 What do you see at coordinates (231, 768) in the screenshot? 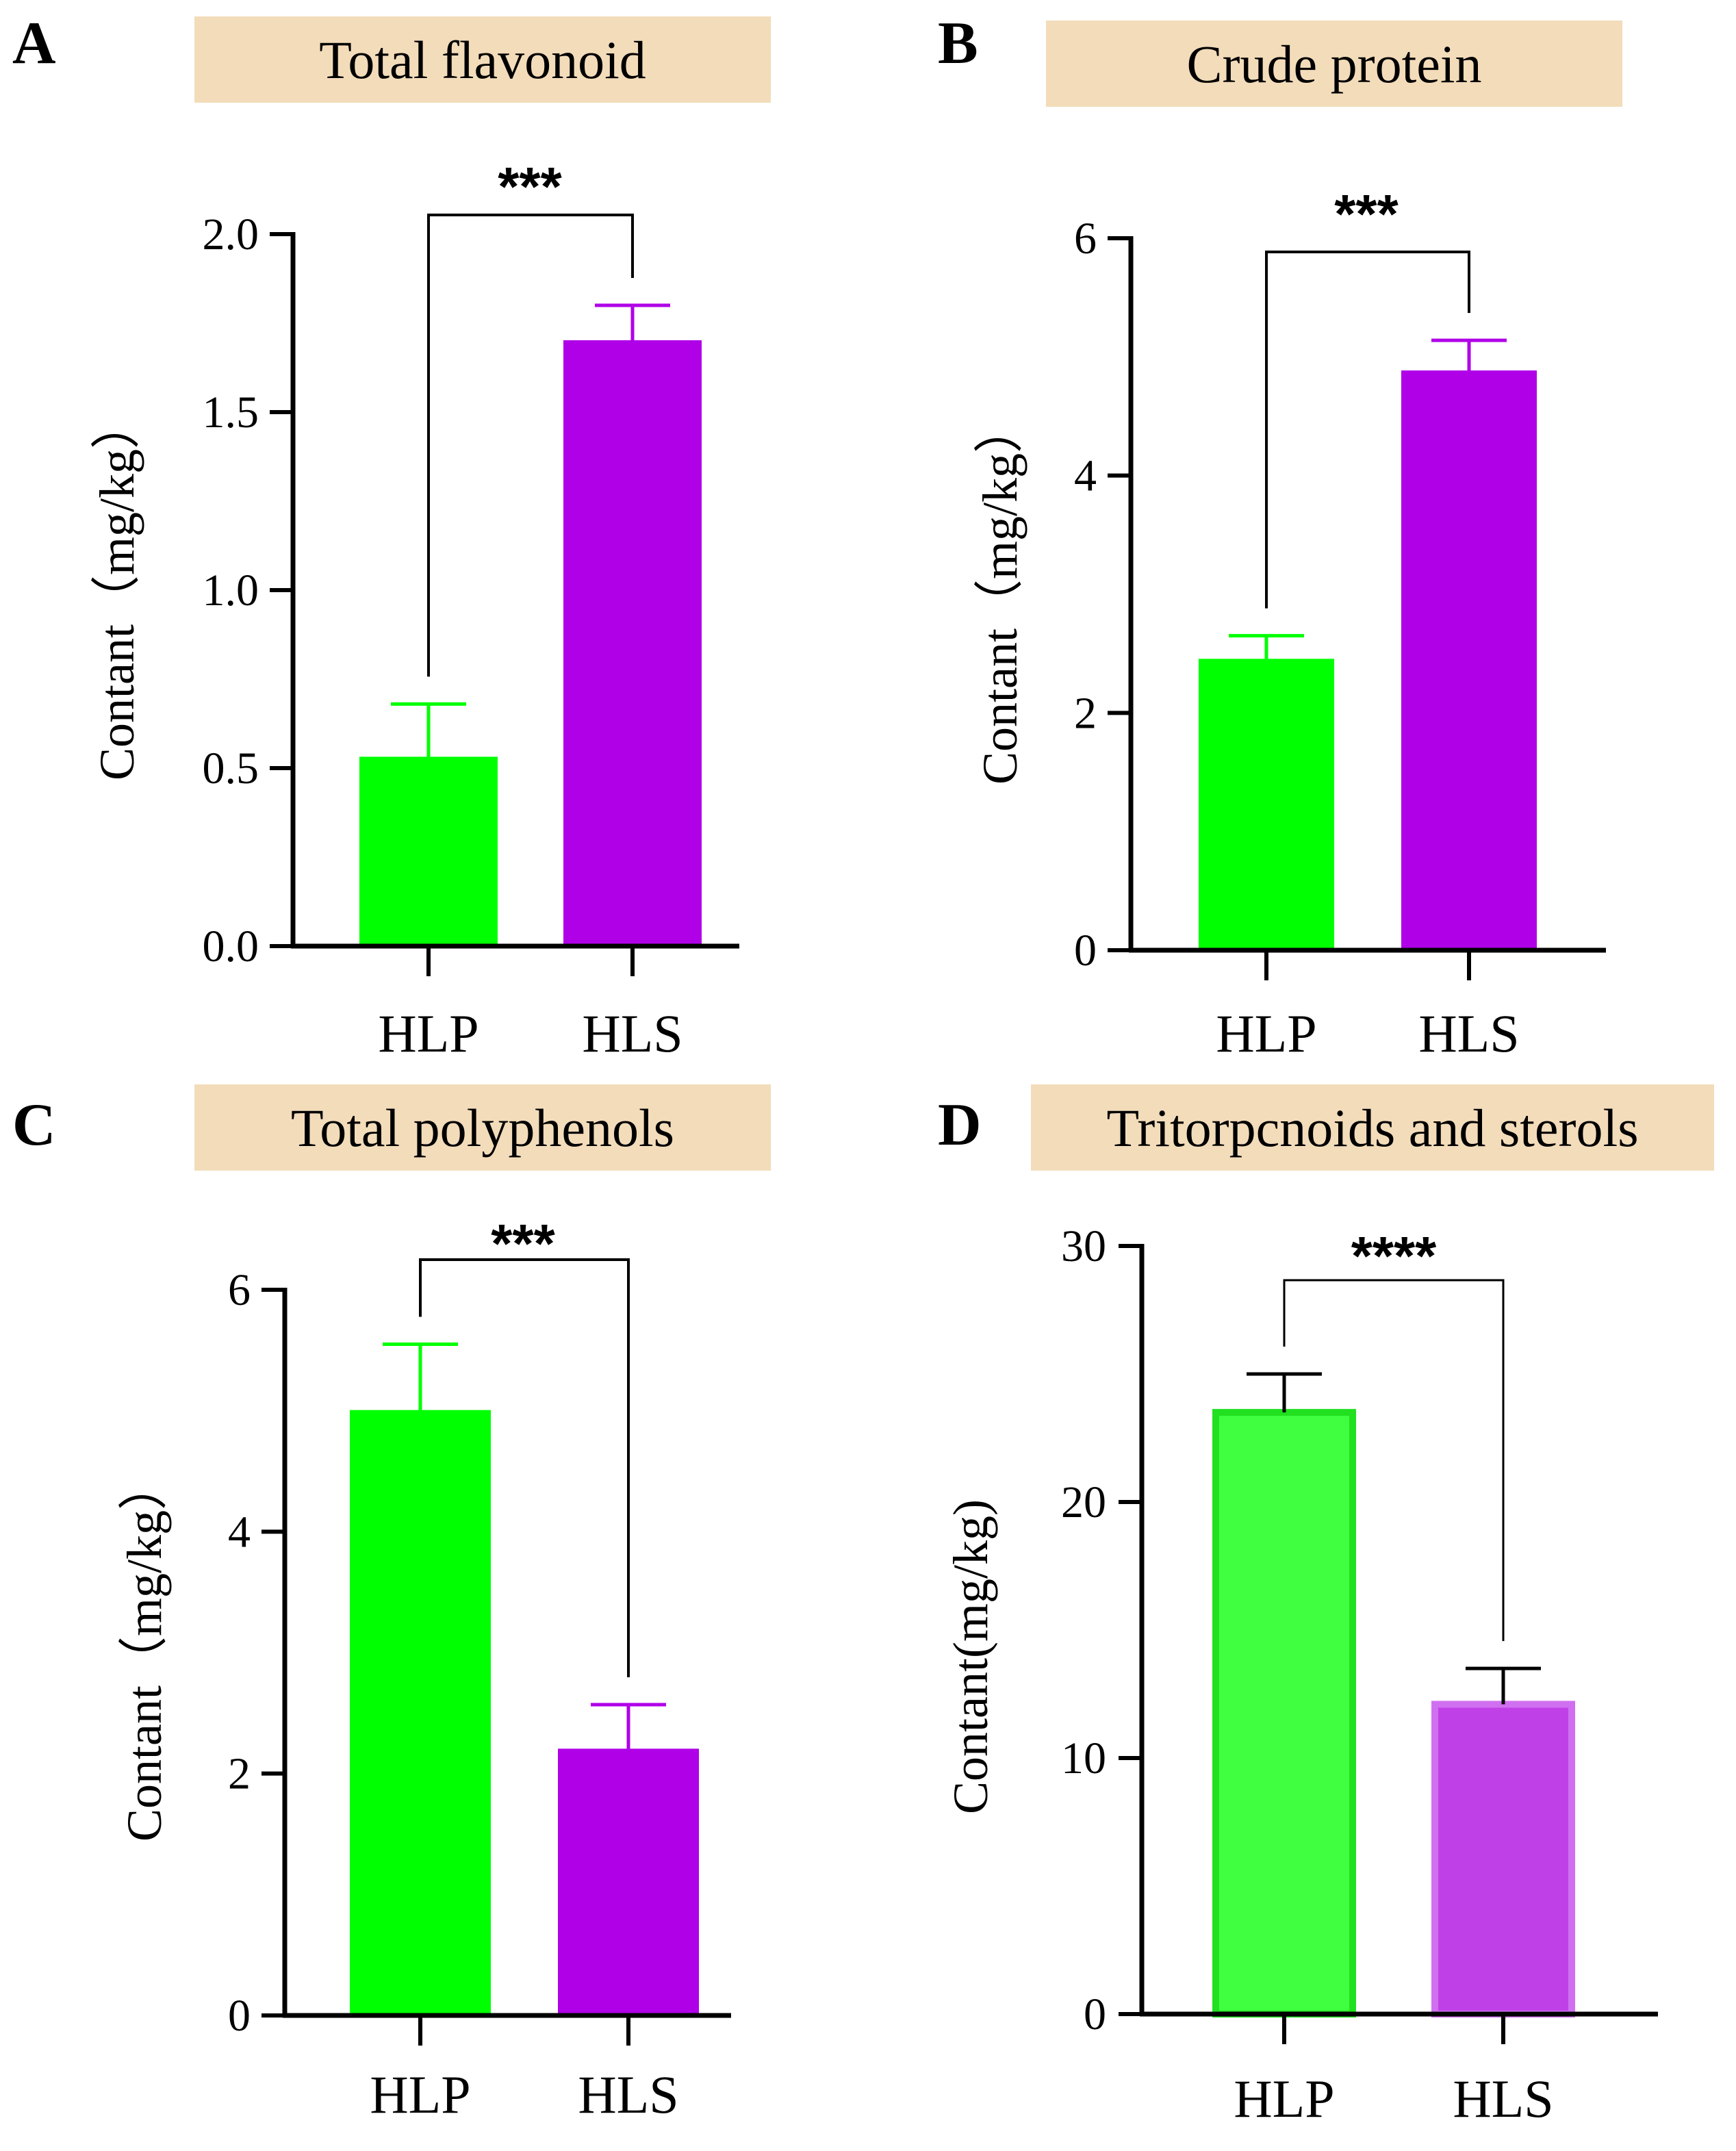
I see `y-tick-label: 0.5` at bounding box center [231, 768].